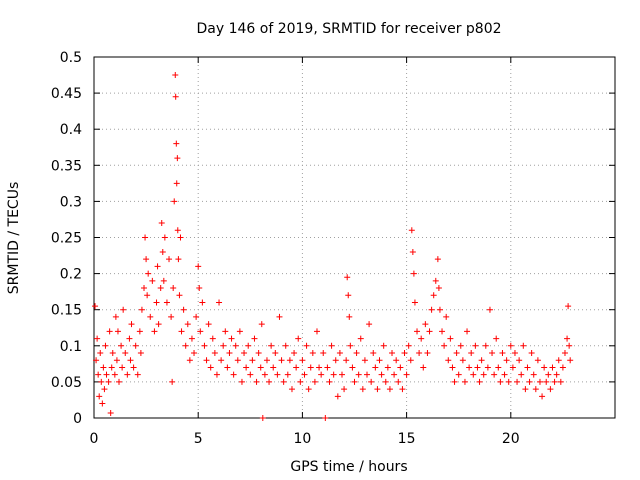  What do you see at coordinates (66, 239) in the screenshot?
I see `y-tick-label: 0.25` at bounding box center [66, 239].